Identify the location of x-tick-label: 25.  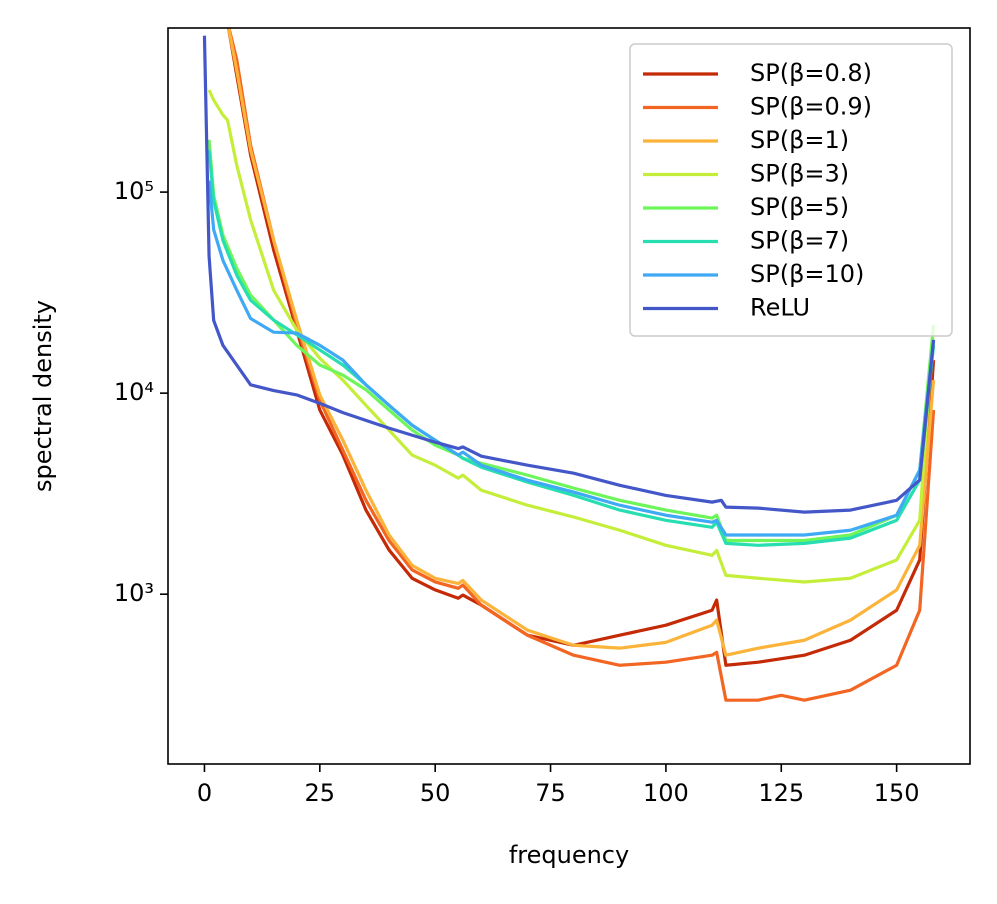
(320, 793).